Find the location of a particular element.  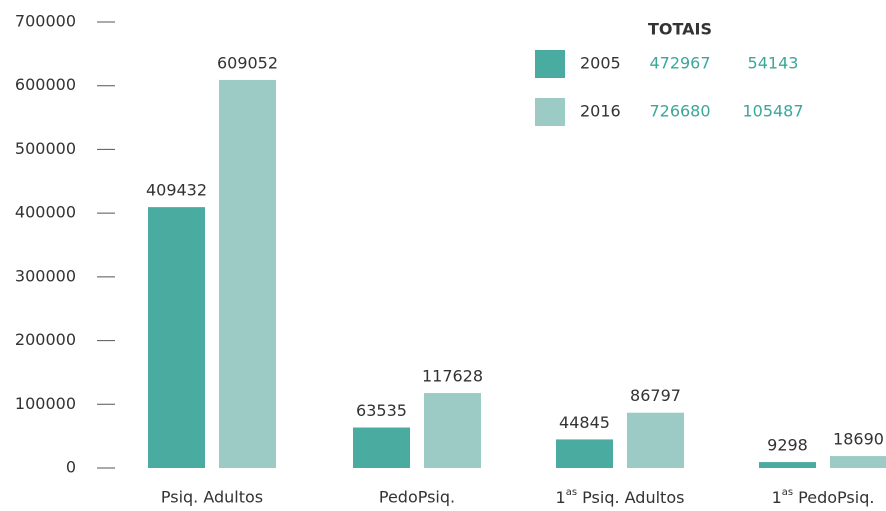

y-tick-label: 200000 is located at coordinates (45, 339).